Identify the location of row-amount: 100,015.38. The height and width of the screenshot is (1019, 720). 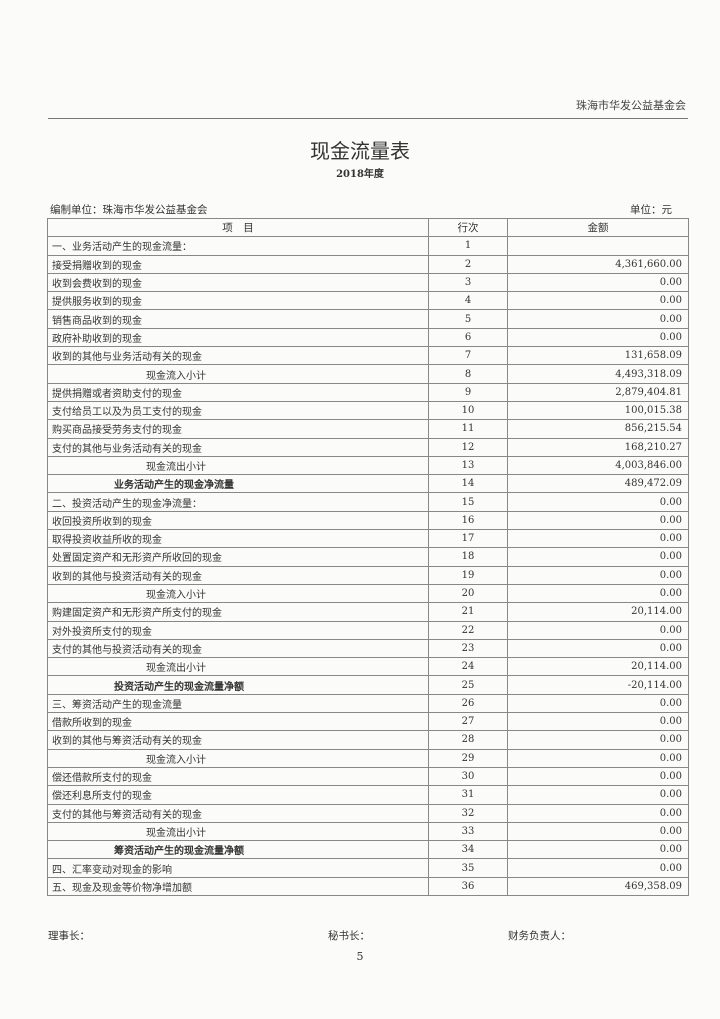
(598, 410).